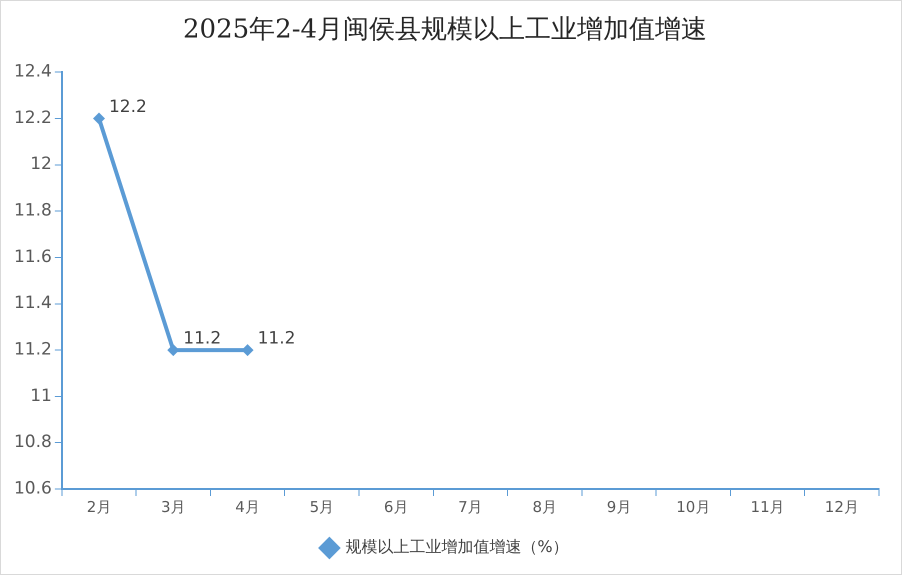 The image size is (902, 575). What do you see at coordinates (841, 507) in the screenshot?
I see `x-tick-label: 12月` at bounding box center [841, 507].